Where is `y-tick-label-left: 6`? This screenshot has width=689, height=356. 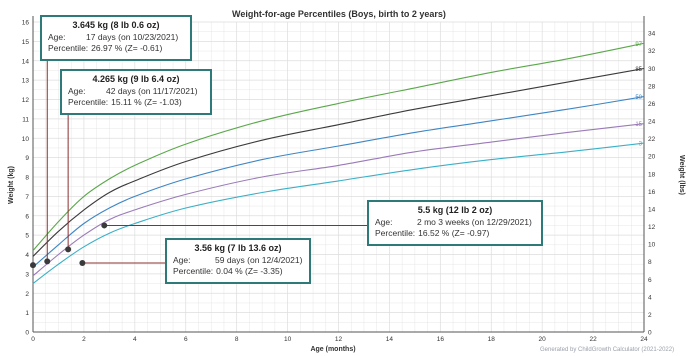 y-tick-label-left: 6 is located at coordinates (27, 216).